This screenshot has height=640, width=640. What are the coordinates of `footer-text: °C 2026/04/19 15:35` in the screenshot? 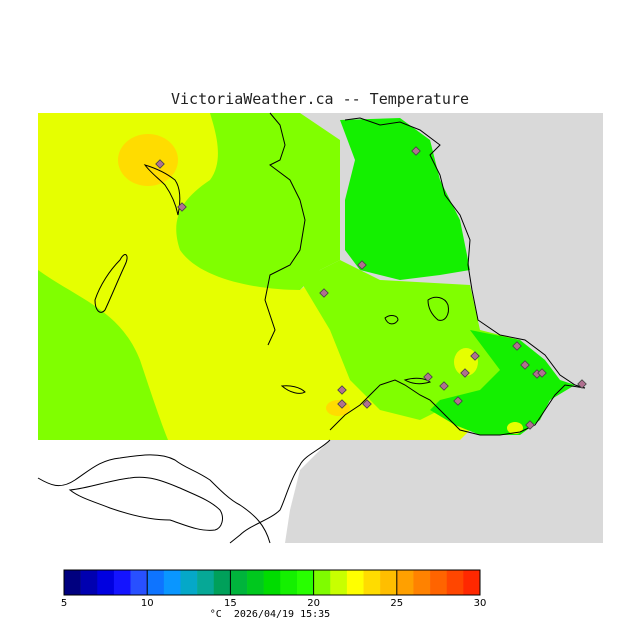 It's located at (270, 614).